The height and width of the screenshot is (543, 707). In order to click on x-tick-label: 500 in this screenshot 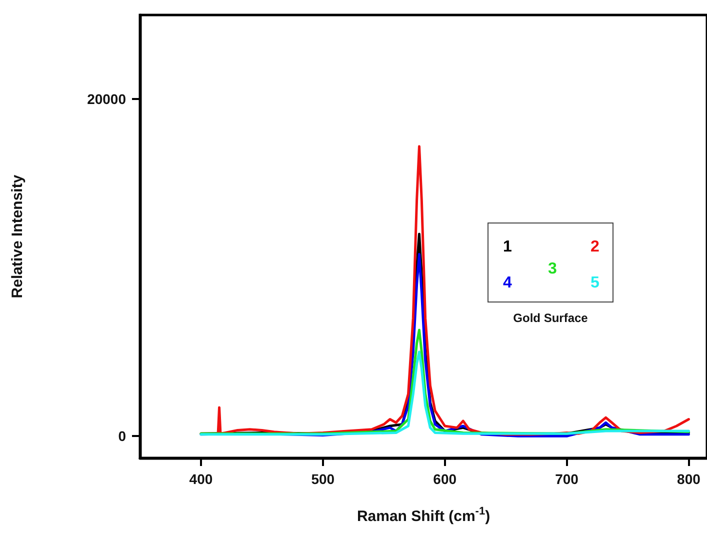, I will do `click(323, 479)`.